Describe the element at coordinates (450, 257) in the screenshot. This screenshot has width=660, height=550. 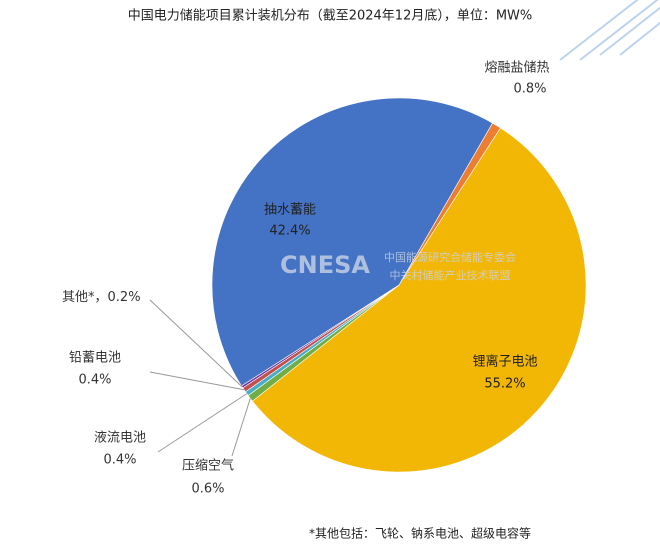
I see `watermark-text: 中国能源研究会储能专委会` at that location.